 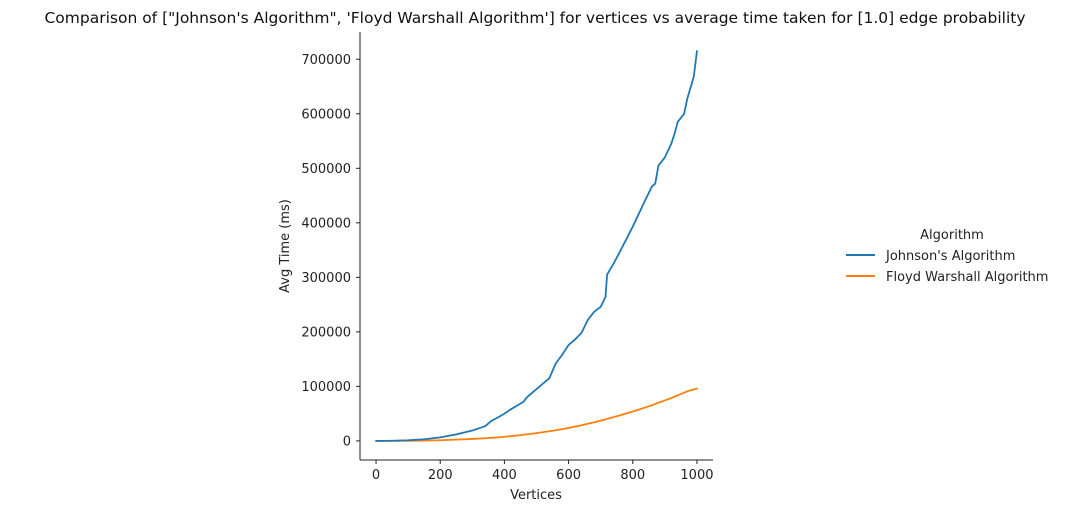 I want to click on y-tick-label: 0, so click(x=347, y=441).